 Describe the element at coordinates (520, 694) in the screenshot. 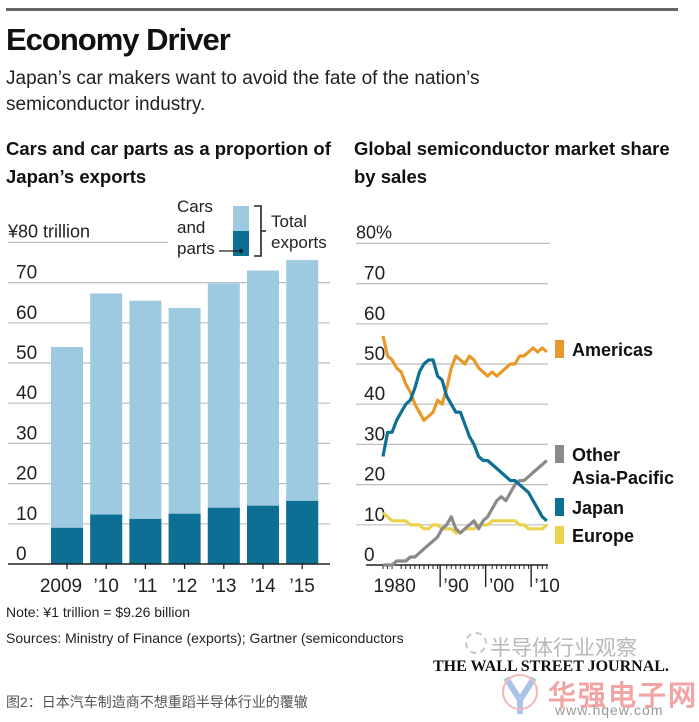

I see `watermark-logo-icon` at that location.